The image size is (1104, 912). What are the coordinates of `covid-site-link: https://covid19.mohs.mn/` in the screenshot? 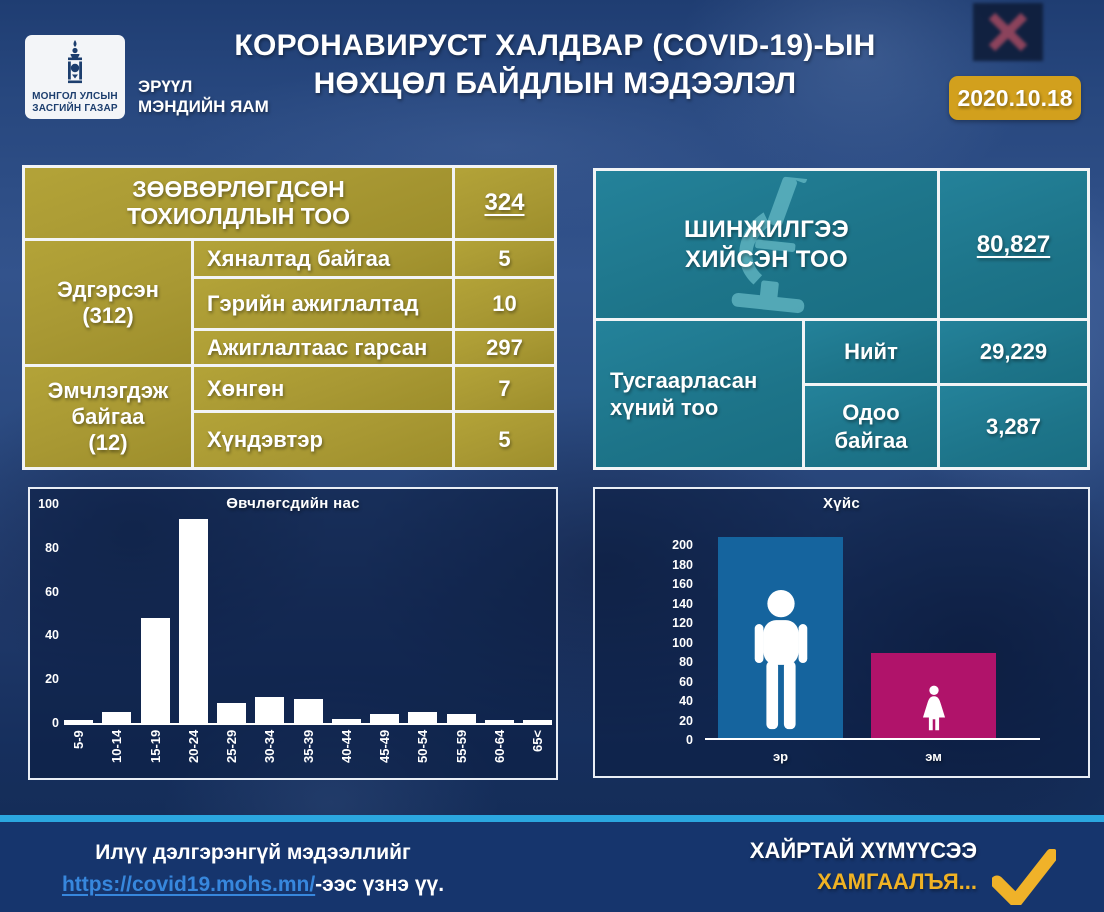 It's located at (188, 884).